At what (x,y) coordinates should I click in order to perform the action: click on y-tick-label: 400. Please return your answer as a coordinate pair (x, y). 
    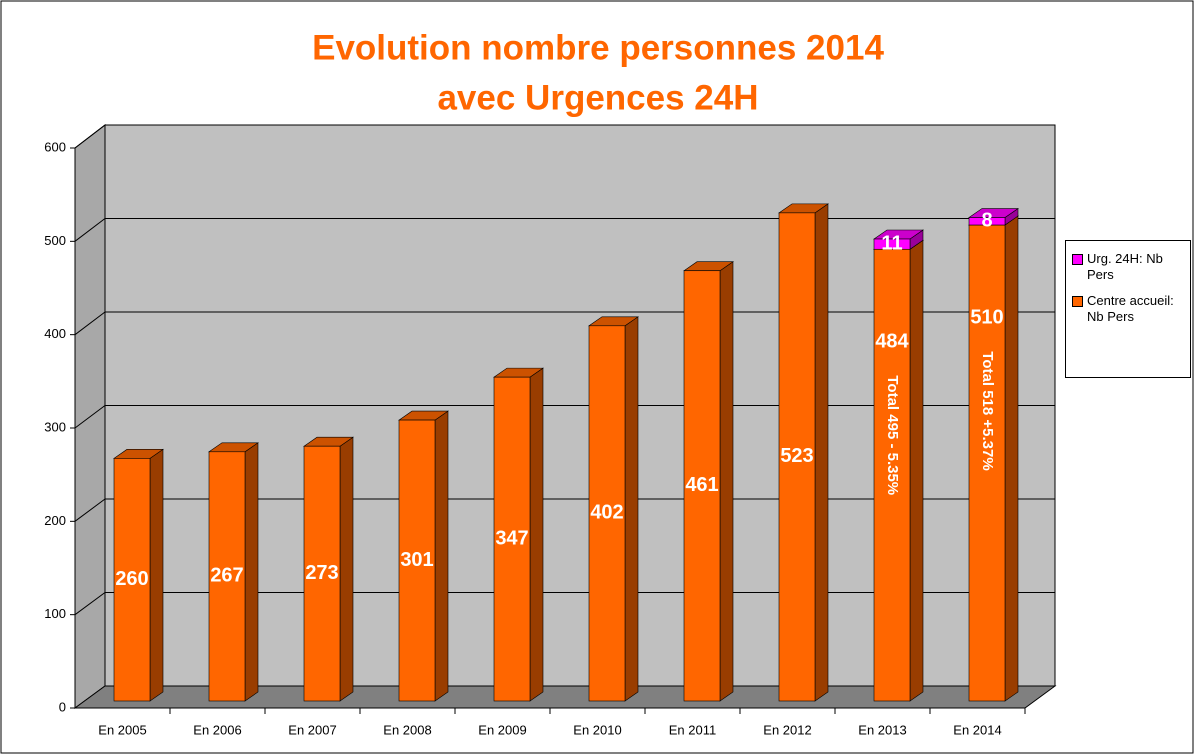
    Looking at the image, I should click on (55, 333).